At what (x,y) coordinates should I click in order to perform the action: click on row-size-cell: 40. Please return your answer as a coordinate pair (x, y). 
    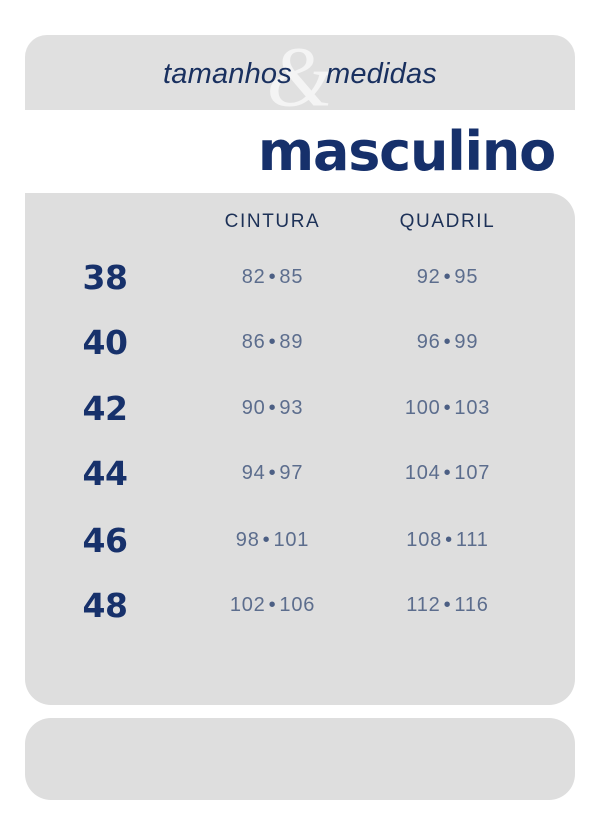
    Looking at the image, I should click on (105, 342).